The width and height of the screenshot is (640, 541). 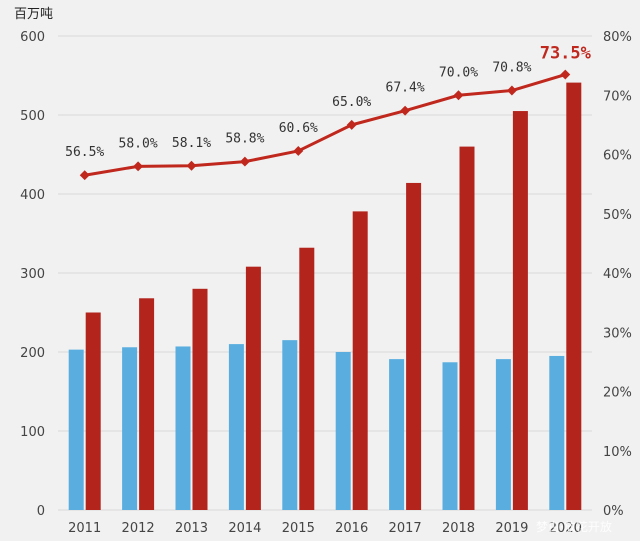 I want to click on x-tick-label: 2017, so click(x=405, y=528).